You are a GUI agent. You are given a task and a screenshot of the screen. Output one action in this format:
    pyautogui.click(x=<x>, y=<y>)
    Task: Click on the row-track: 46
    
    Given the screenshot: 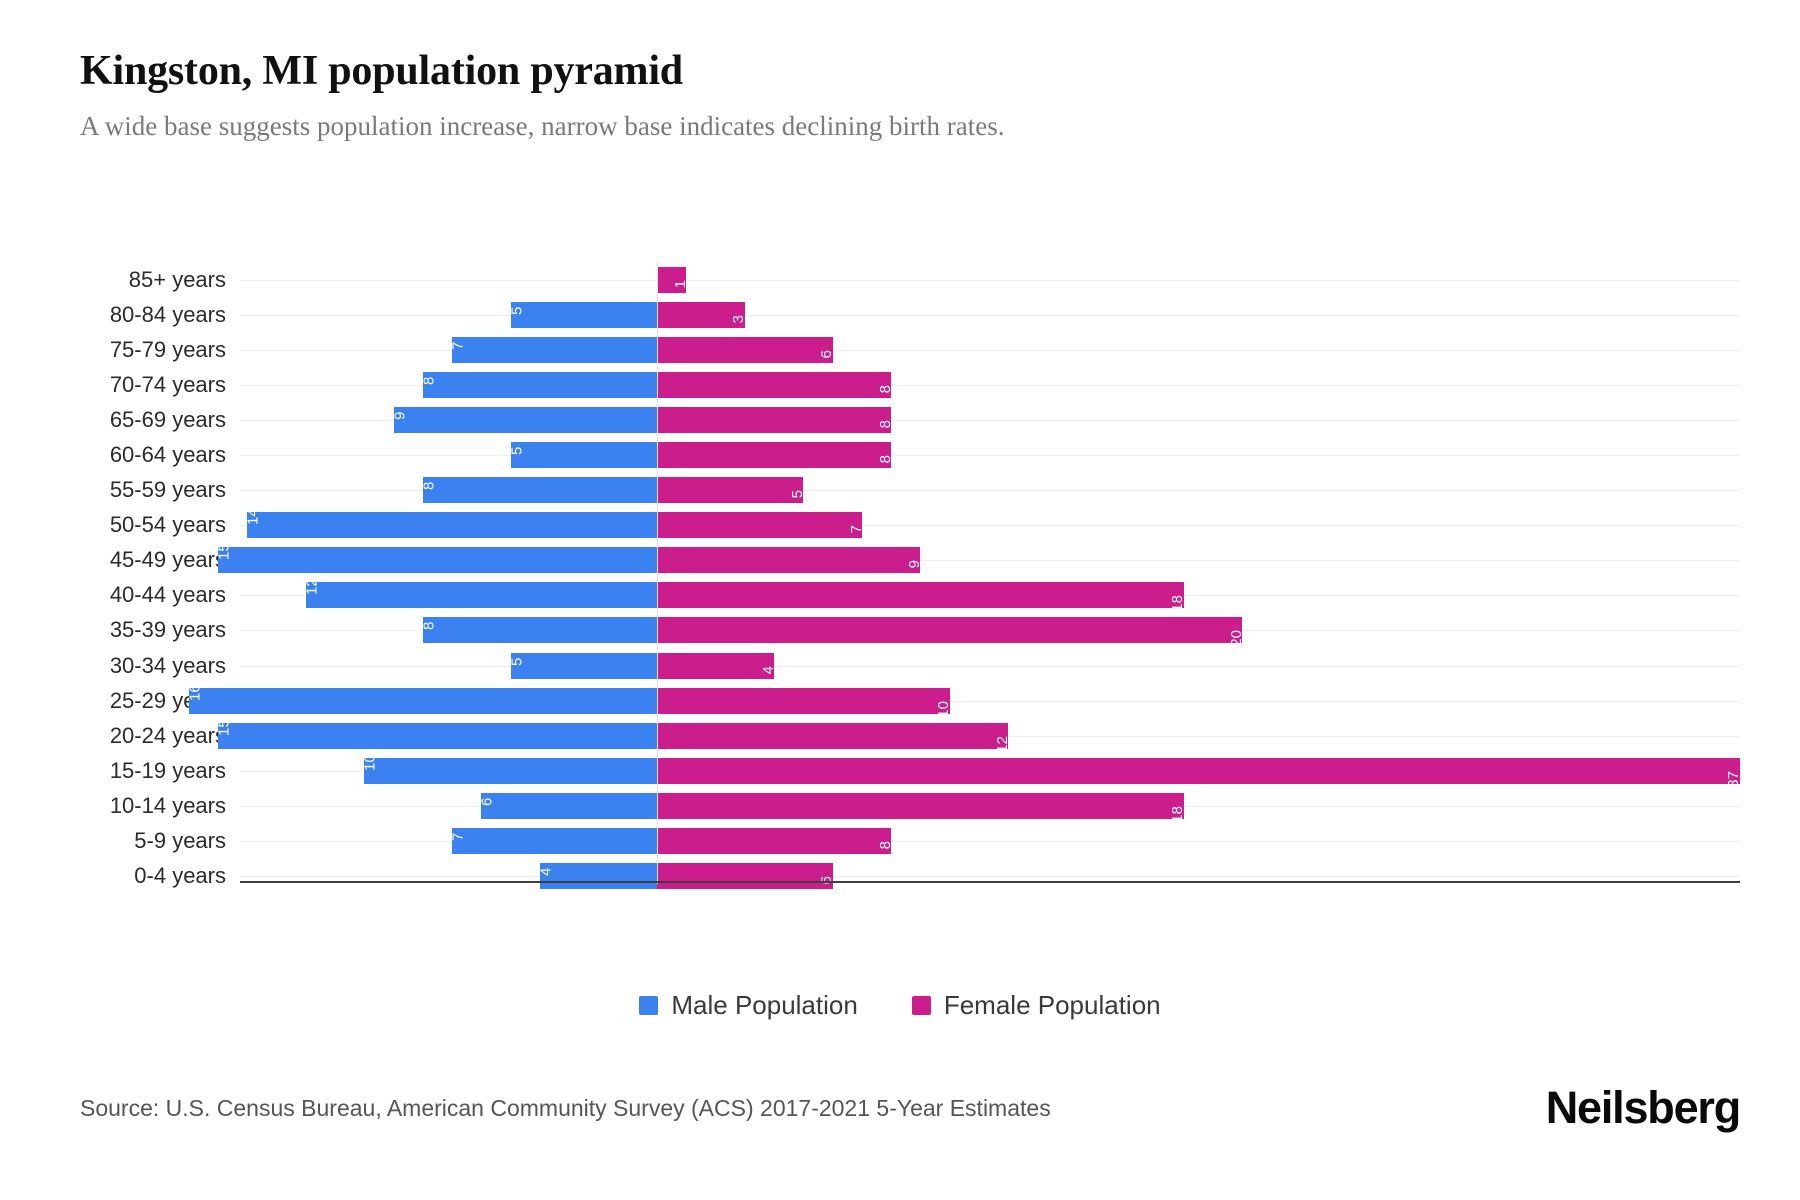 What is the action you would take?
    pyautogui.click(x=990, y=876)
    